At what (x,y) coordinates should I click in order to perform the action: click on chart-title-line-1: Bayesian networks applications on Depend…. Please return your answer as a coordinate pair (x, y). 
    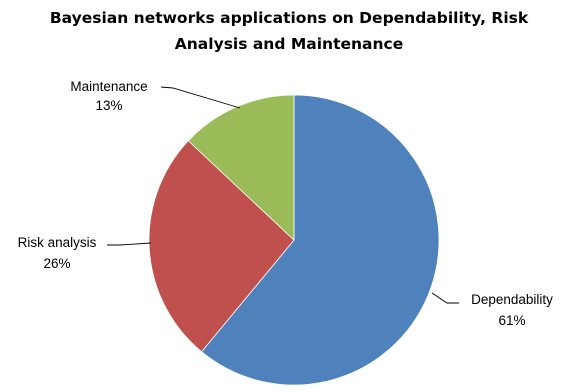
    Looking at the image, I should click on (289, 18).